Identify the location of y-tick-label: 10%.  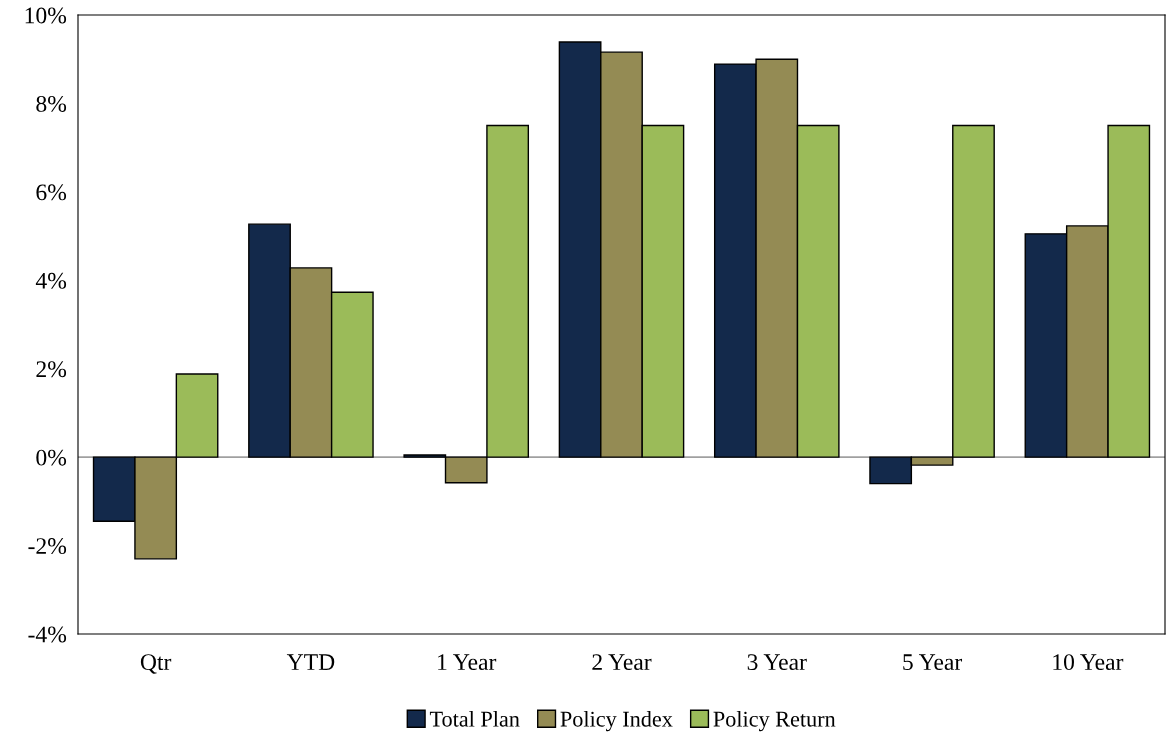
(46, 15).